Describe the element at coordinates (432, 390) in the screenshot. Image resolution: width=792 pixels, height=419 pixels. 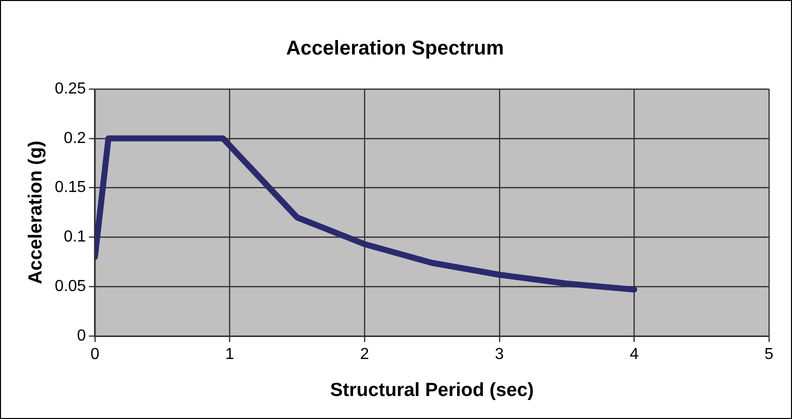
I see `x-axis-title: Structural Period (sec)` at that location.